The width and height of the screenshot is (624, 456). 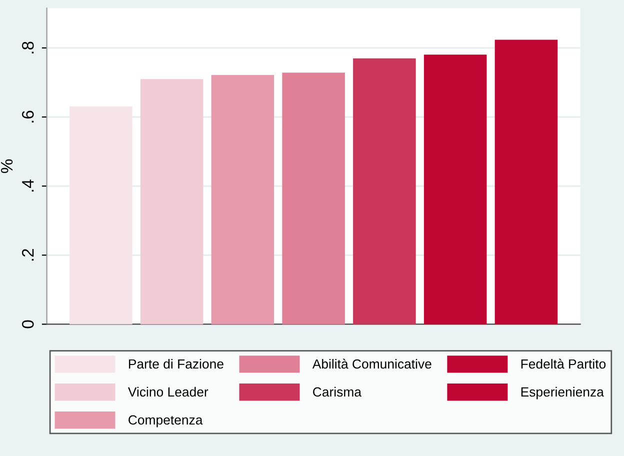 I want to click on legend-label: Parte di Fazione, so click(x=176, y=363).